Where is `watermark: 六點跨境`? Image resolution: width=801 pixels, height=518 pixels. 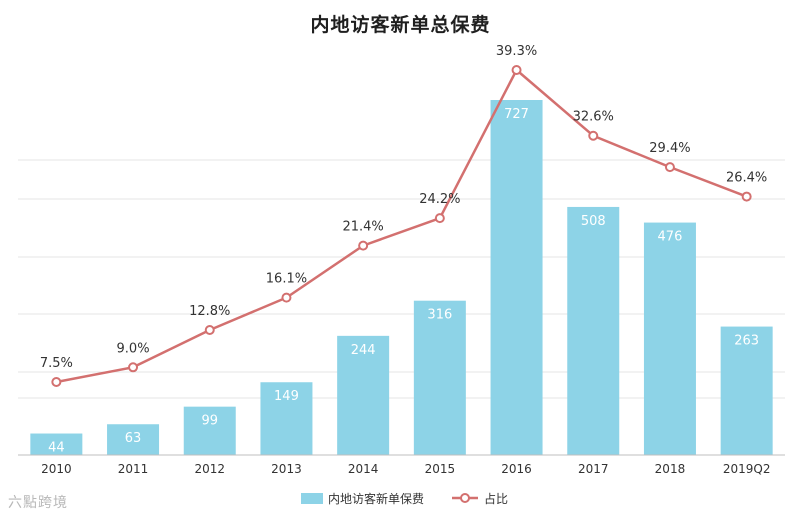 watermark: 六點跨境 is located at coordinates (38, 503).